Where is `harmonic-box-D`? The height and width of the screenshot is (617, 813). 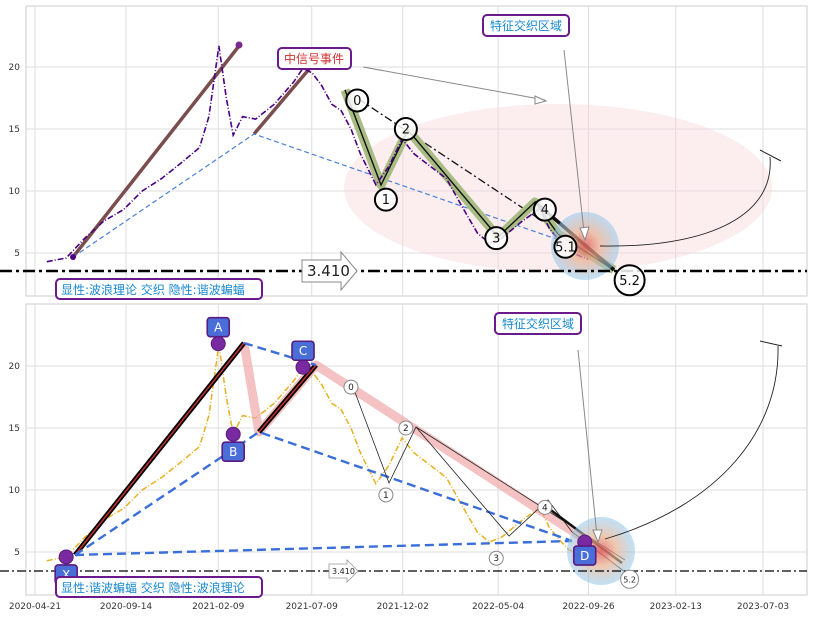
harmonic-box-D is located at coordinates (584, 555).